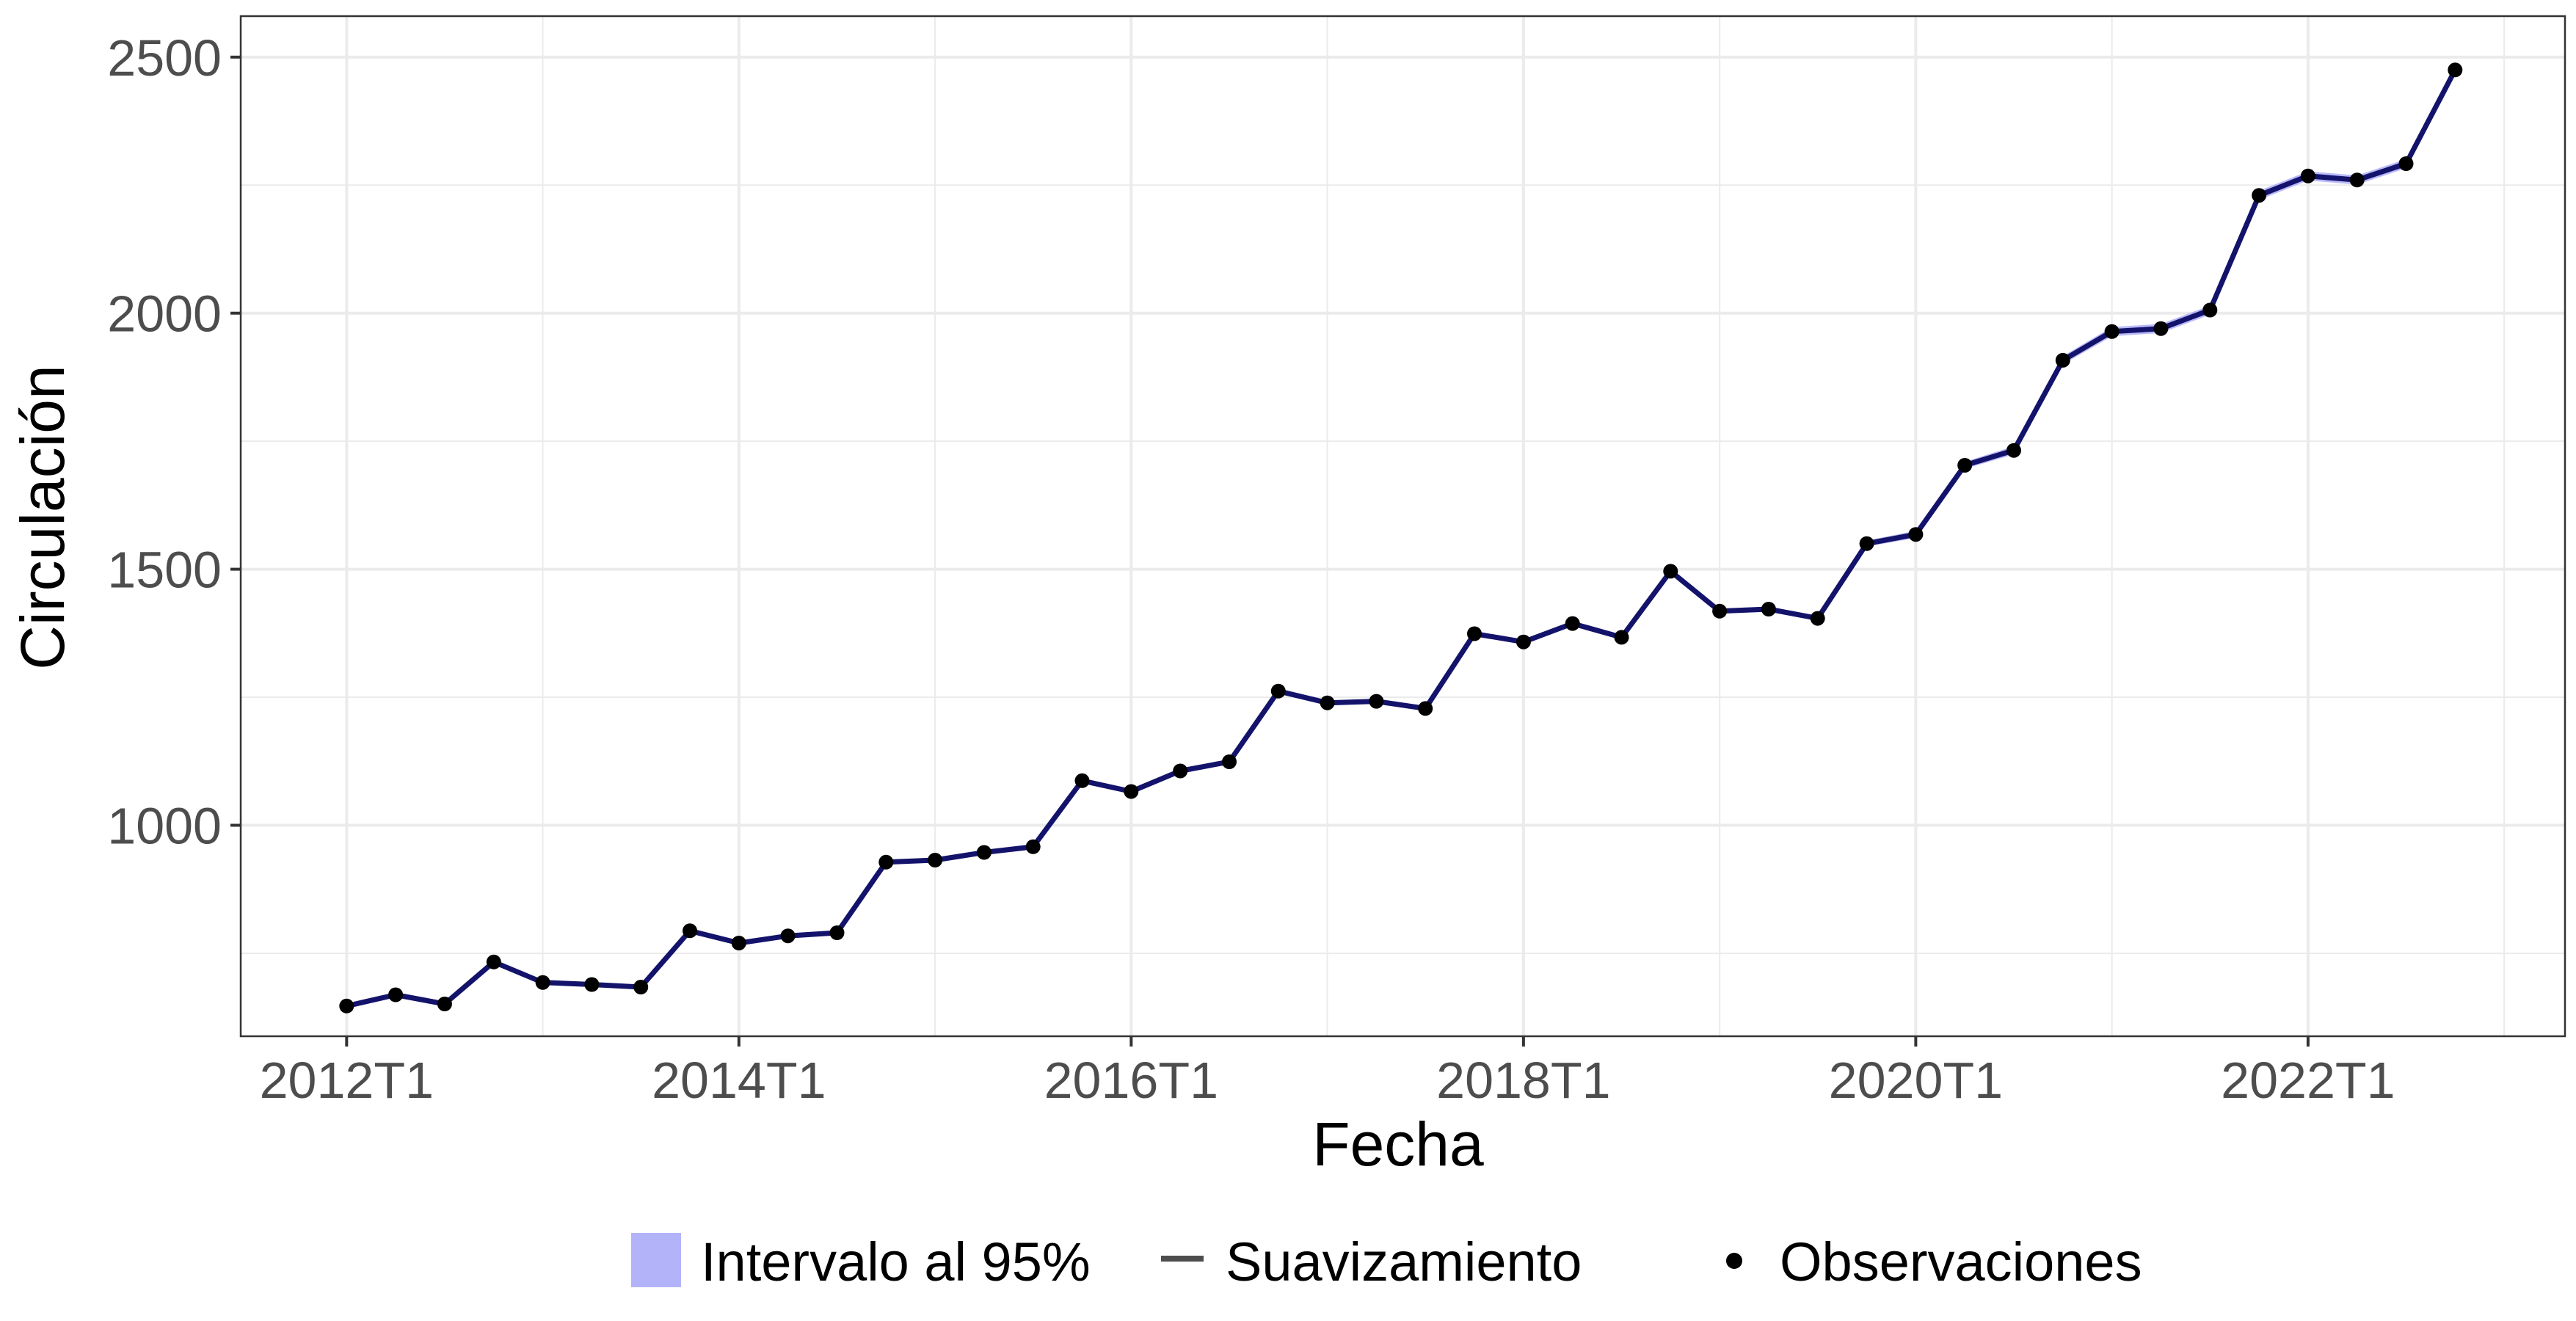  Describe the element at coordinates (42, 517) in the screenshot. I see `y-axis-title: Circulación` at that location.